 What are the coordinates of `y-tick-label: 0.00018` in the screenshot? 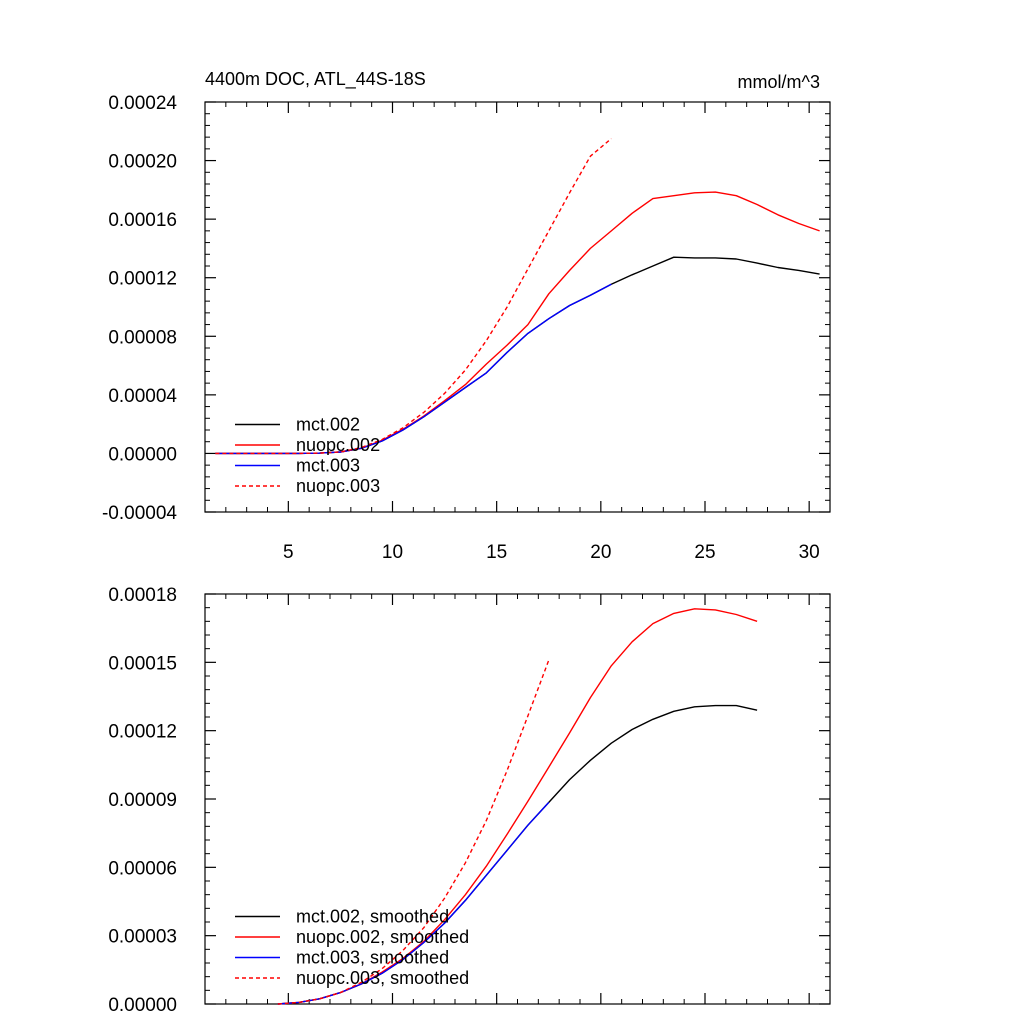 It's located at (142, 595).